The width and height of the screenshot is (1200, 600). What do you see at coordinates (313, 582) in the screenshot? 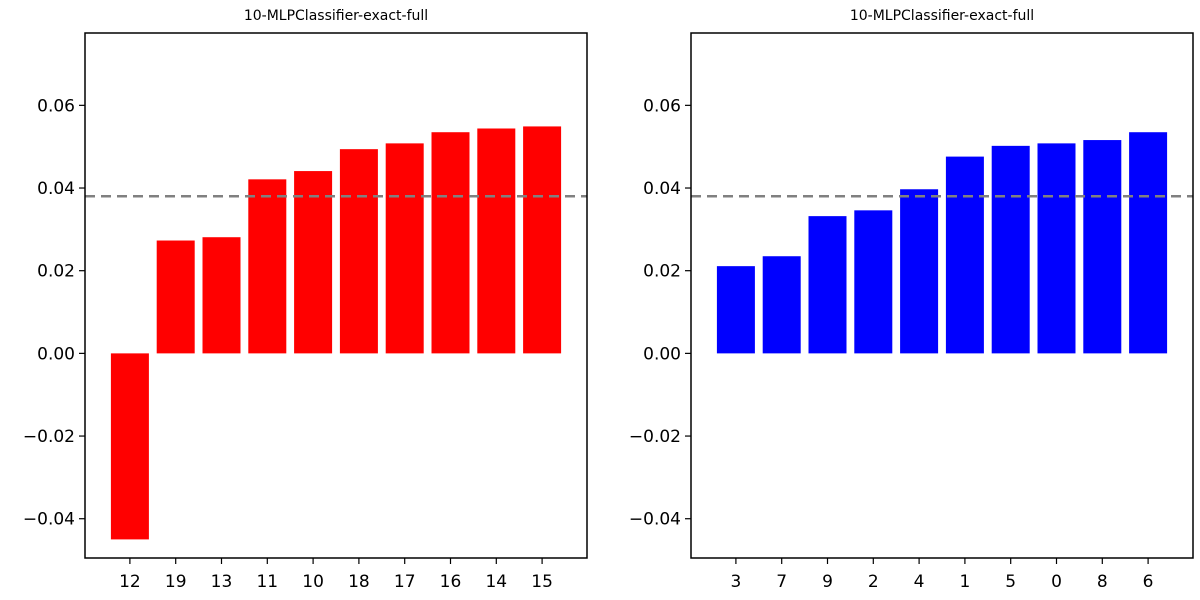
I see `x-tick-label: 10` at bounding box center [313, 582].